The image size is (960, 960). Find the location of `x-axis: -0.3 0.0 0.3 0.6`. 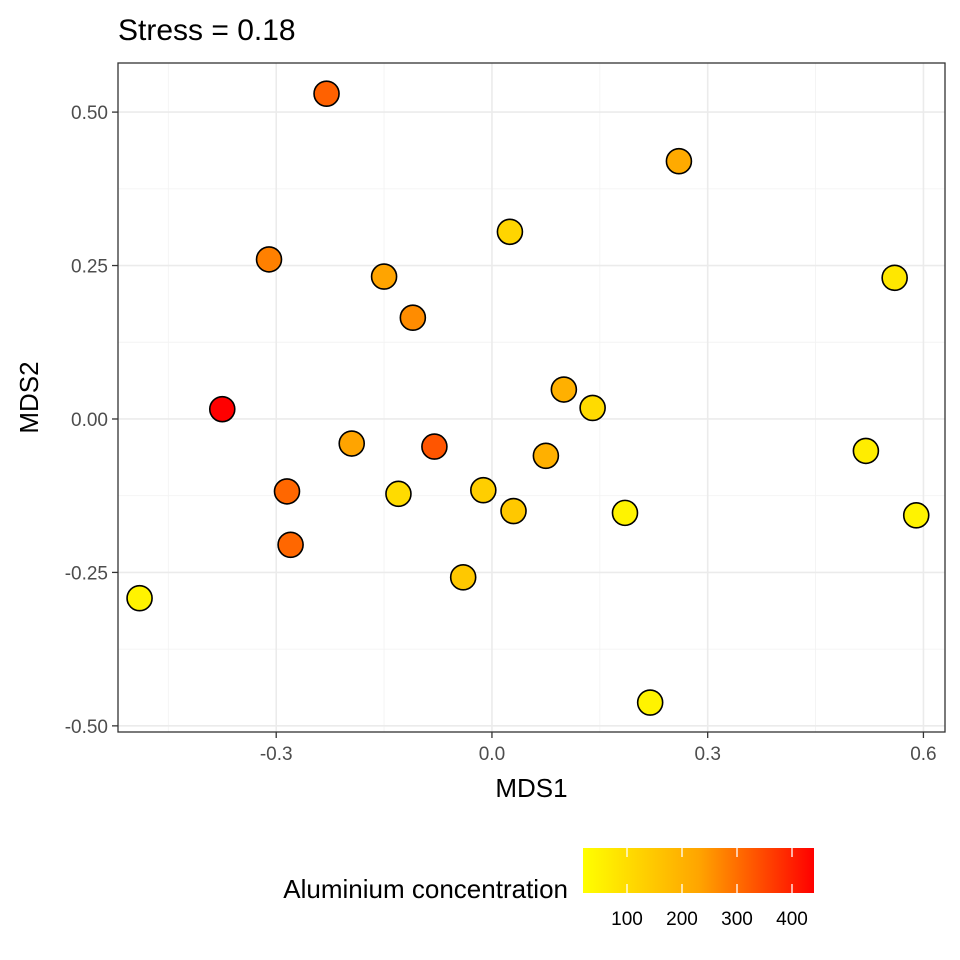

x-axis: -0.3 0.0 0.3 0.6 is located at coordinates (598, 748).